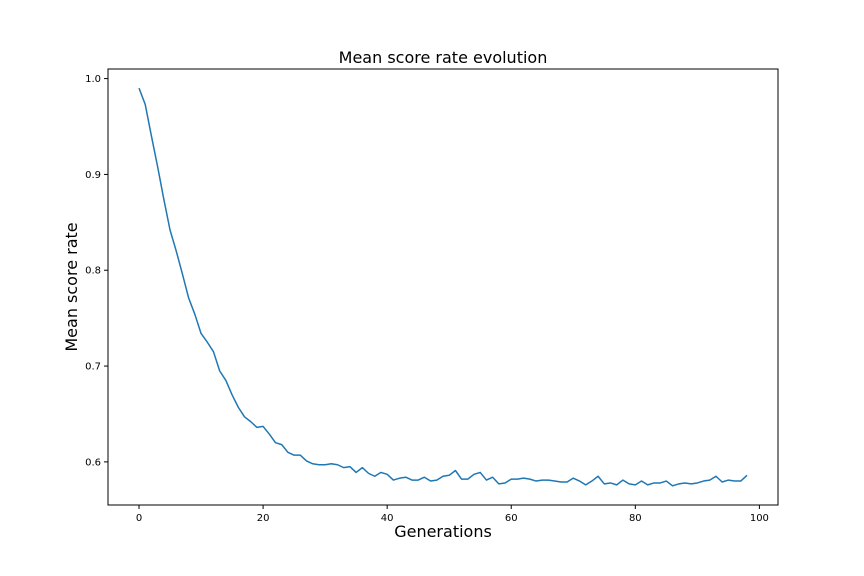 The width and height of the screenshot is (864, 576). Describe the element at coordinates (71, 286) in the screenshot. I see `y-axis-label: Mean score rate` at that location.